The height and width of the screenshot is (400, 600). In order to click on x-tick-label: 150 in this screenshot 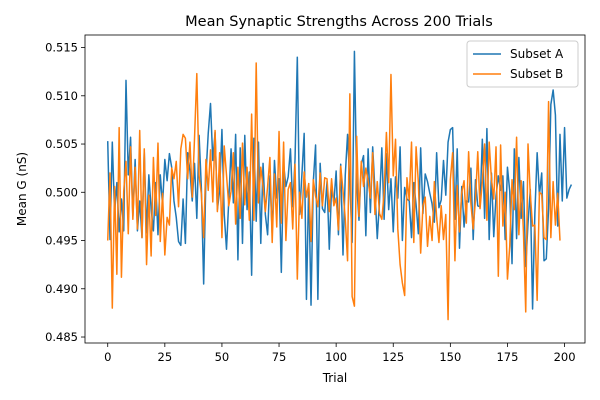, I will do `click(450, 357)`.